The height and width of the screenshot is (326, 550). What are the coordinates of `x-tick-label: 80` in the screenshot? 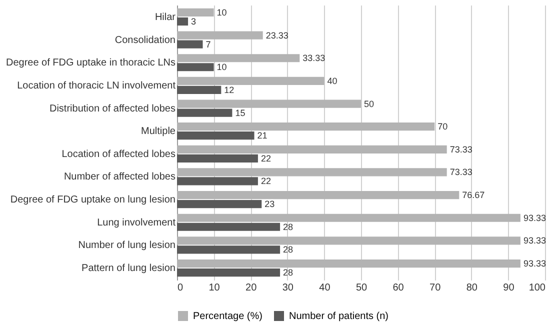 It's located at (472, 288).